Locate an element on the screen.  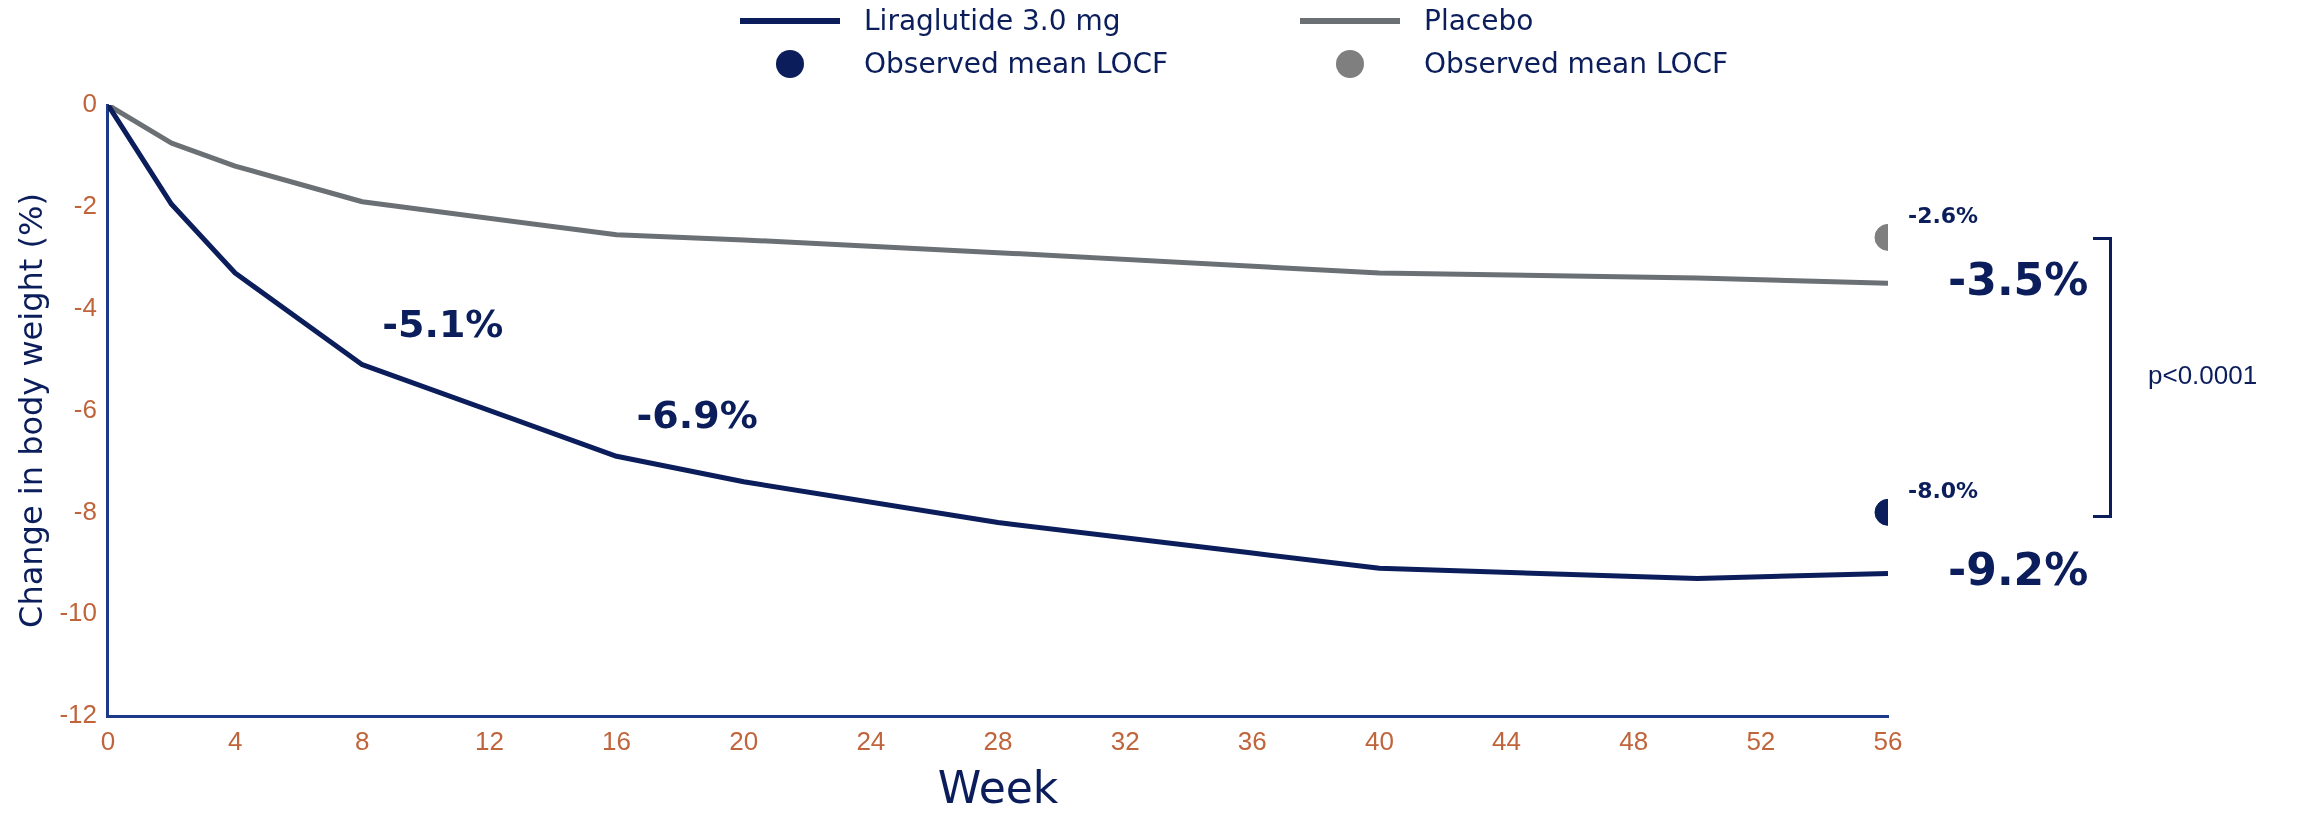
y-tick-label: -2 is located at coordinates (85, 205).